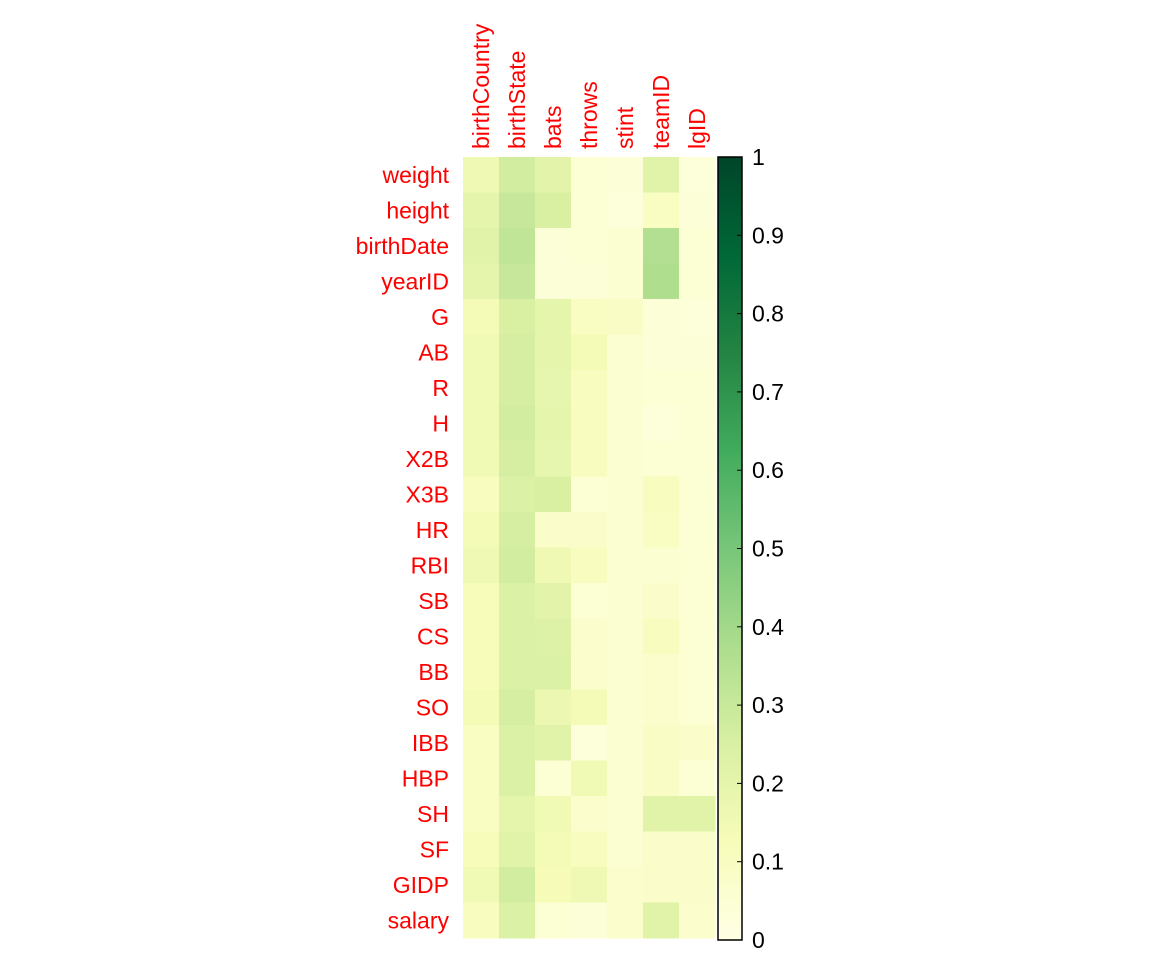 This screenshot has height=960, width=1152. Describe the element at coordinates (589, 601) in the screenshot. I see `heatmap-cell-SB-throws` at that location.